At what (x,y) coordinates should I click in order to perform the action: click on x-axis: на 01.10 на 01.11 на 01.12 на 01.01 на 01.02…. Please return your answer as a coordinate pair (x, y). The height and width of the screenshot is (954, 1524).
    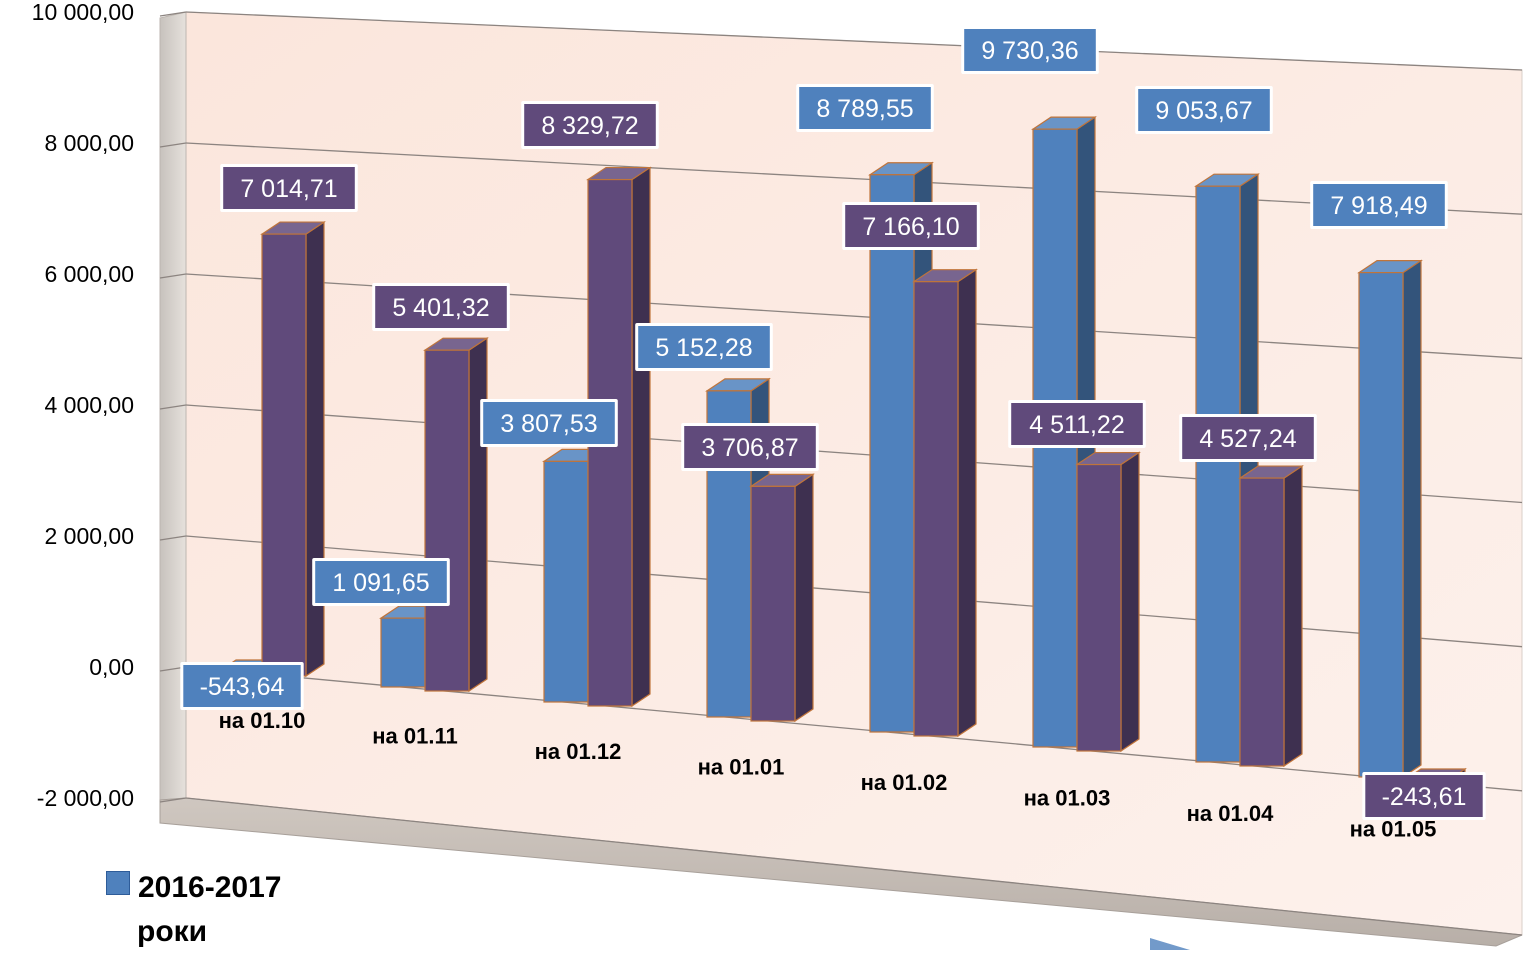
    Looking at the image, I should click on (828, 775).